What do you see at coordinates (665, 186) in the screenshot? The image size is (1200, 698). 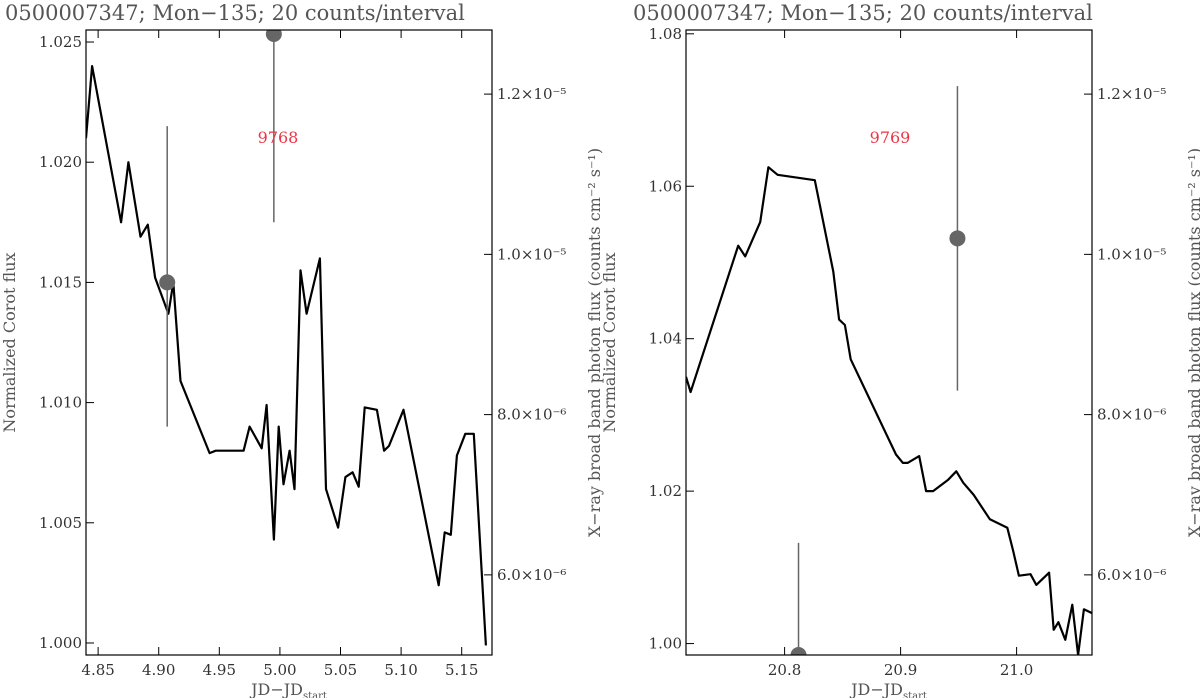 I see `y-tick-label: 1.06` at bounding box center [665, 186].